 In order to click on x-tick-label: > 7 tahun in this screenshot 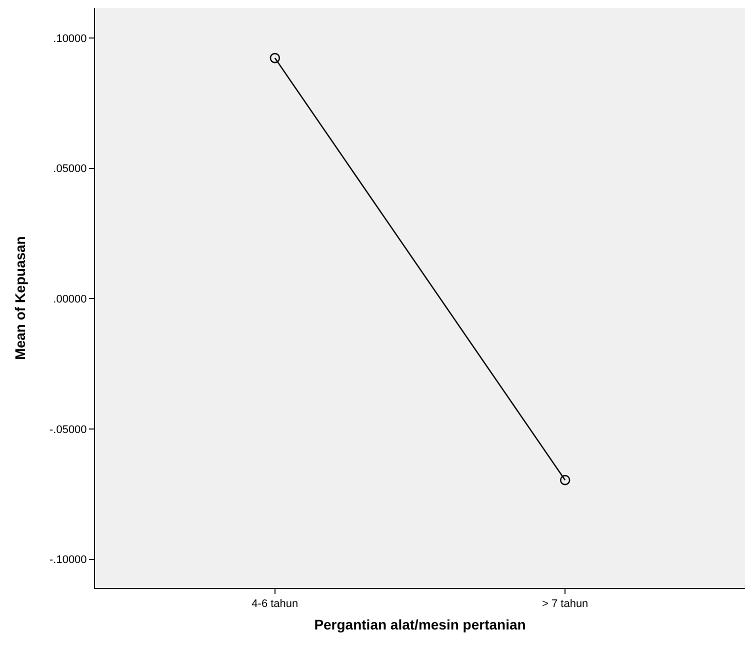, I will do `click(565, 604)`.